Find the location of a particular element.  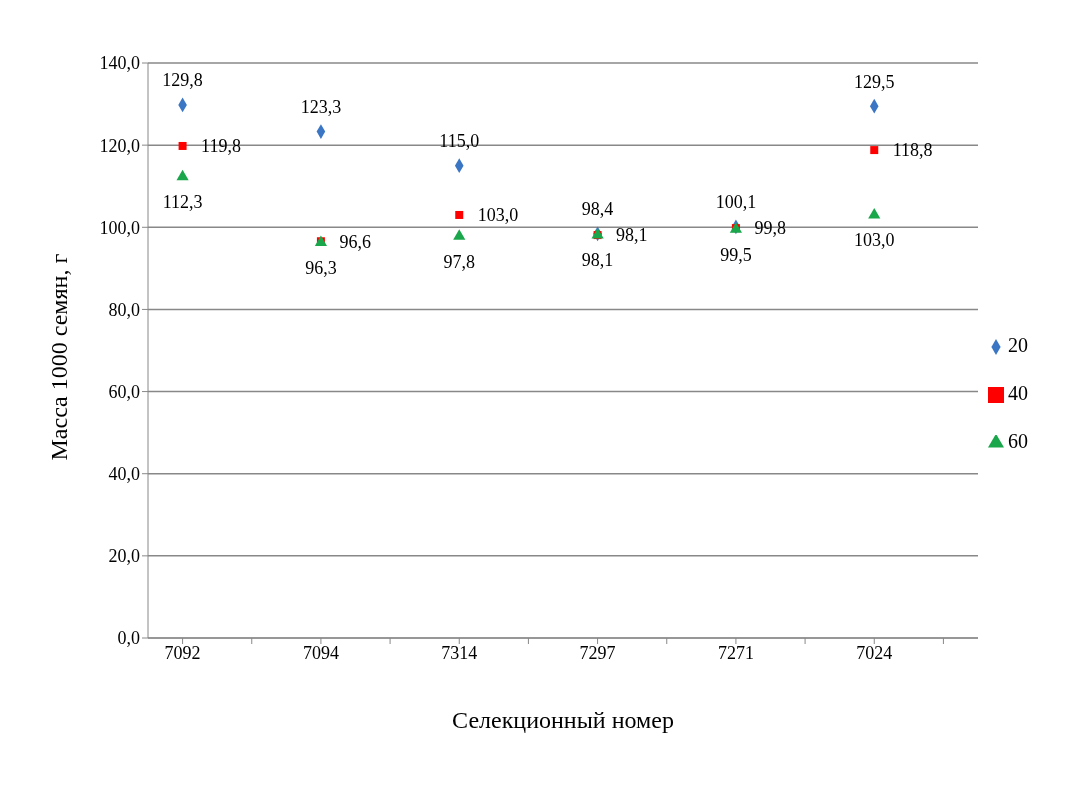

y-tick-label: 20,0 is located at coordinates (124, 556).